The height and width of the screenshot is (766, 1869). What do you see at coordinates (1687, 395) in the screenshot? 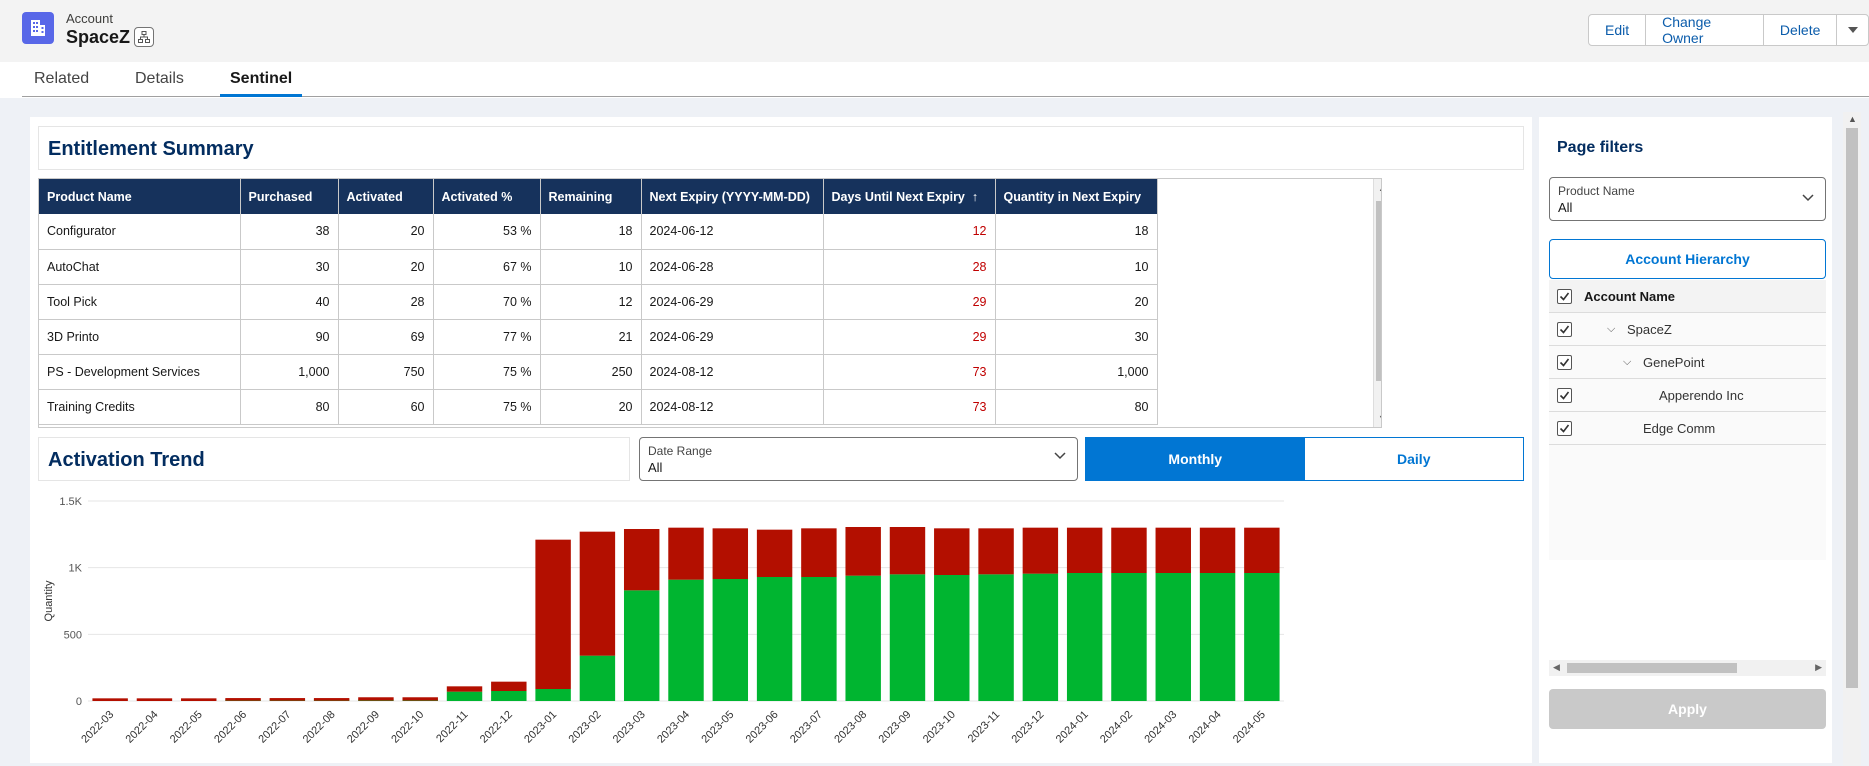
I see `tree-row-apperendo: Apperendo Inc` at bounding box center [1687, 395].